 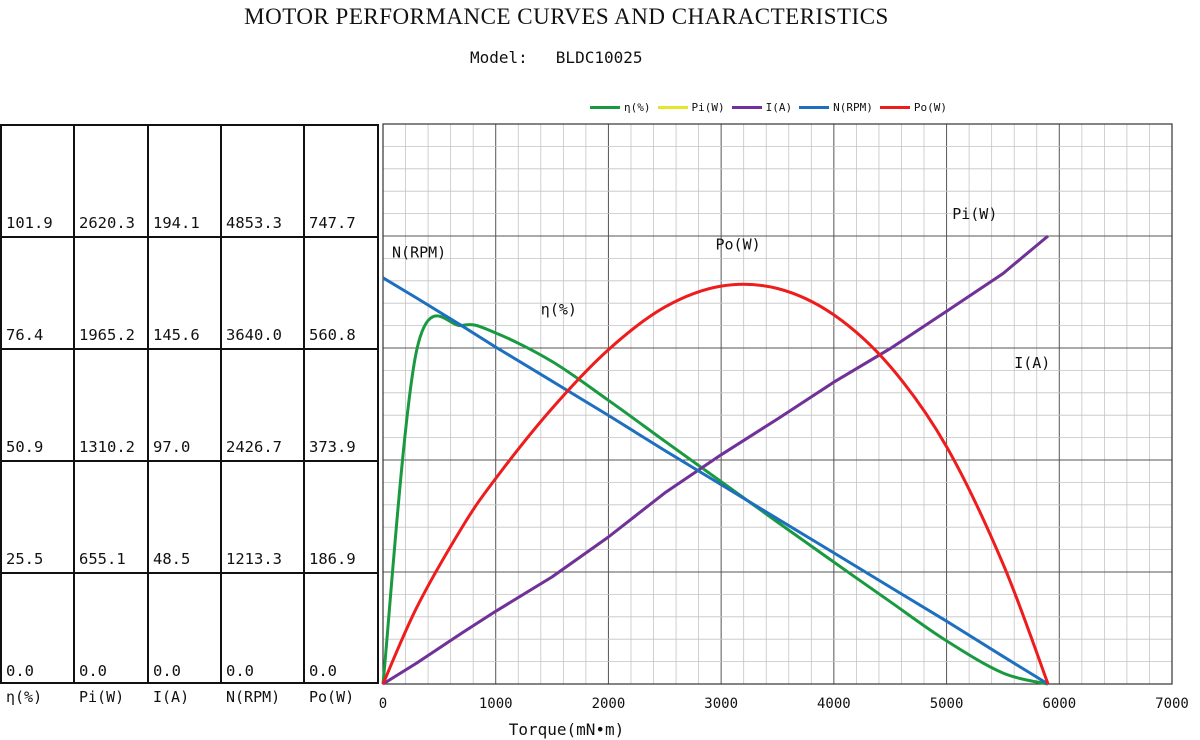 I want to click on legend-item: N(RPM), so click(x=836, y=107).